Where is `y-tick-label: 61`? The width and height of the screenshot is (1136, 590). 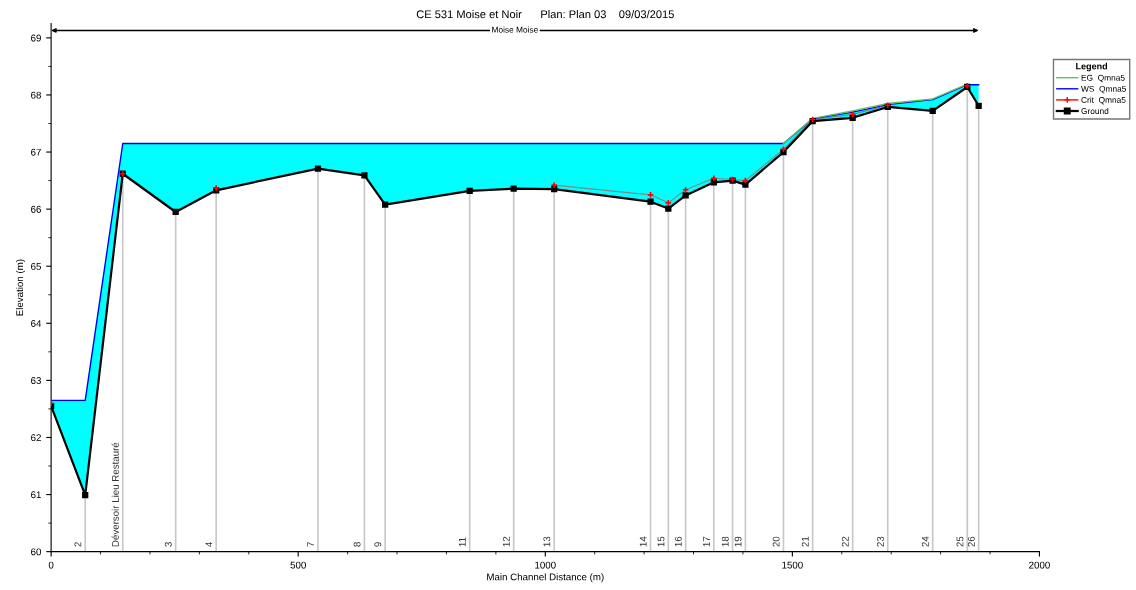
y-tick-label: 61 is located at coordinates (36, 495).